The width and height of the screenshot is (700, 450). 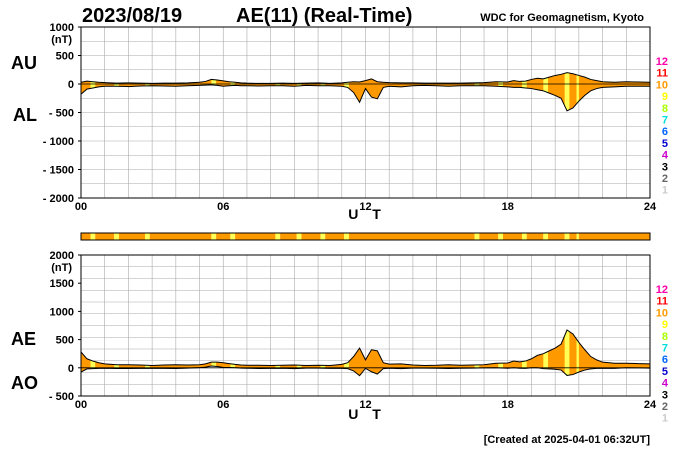 I want to click on y-tick-label: 1500, so click(x=62, y=284).